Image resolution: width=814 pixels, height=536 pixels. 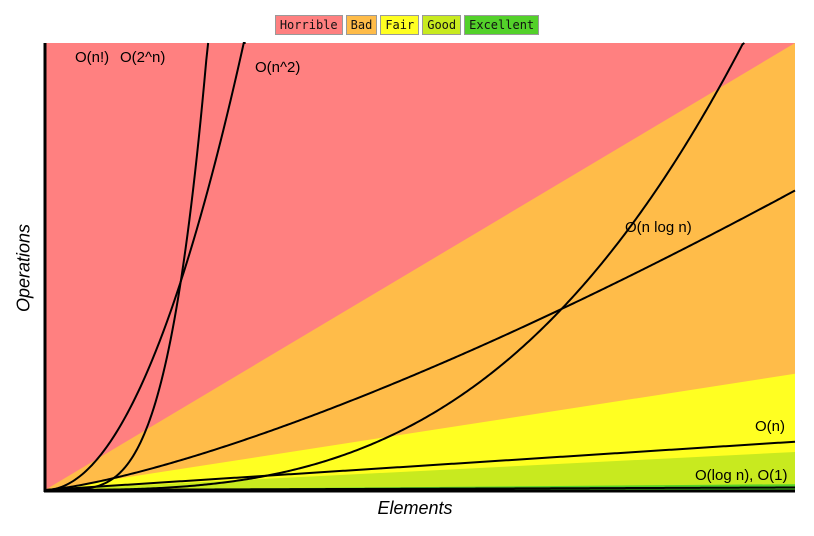 I want to click on curve-label-exponential: O(2^n), so click(x=142, y=57).